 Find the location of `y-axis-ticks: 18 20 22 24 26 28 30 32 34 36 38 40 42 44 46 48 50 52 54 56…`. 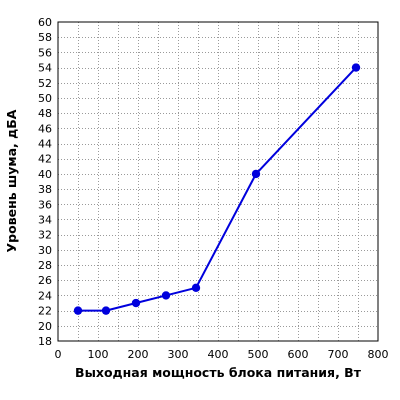

y-axis-ticks: 18 20 22 24 26 28 30 32 34 36 38 40 42 44 46 48 50 52 54 56… is located at coordinates (45, 182).